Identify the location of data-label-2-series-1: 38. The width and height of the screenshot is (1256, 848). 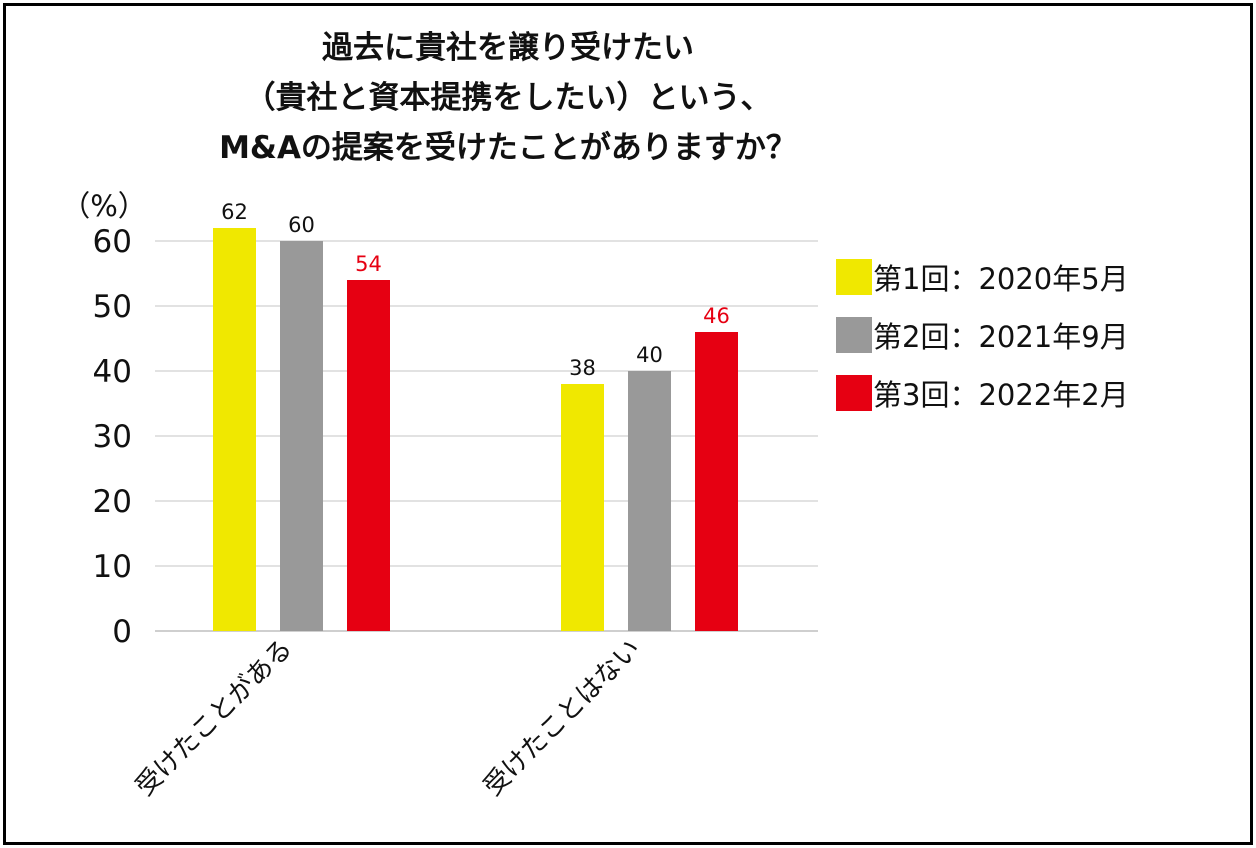
(582, 368).